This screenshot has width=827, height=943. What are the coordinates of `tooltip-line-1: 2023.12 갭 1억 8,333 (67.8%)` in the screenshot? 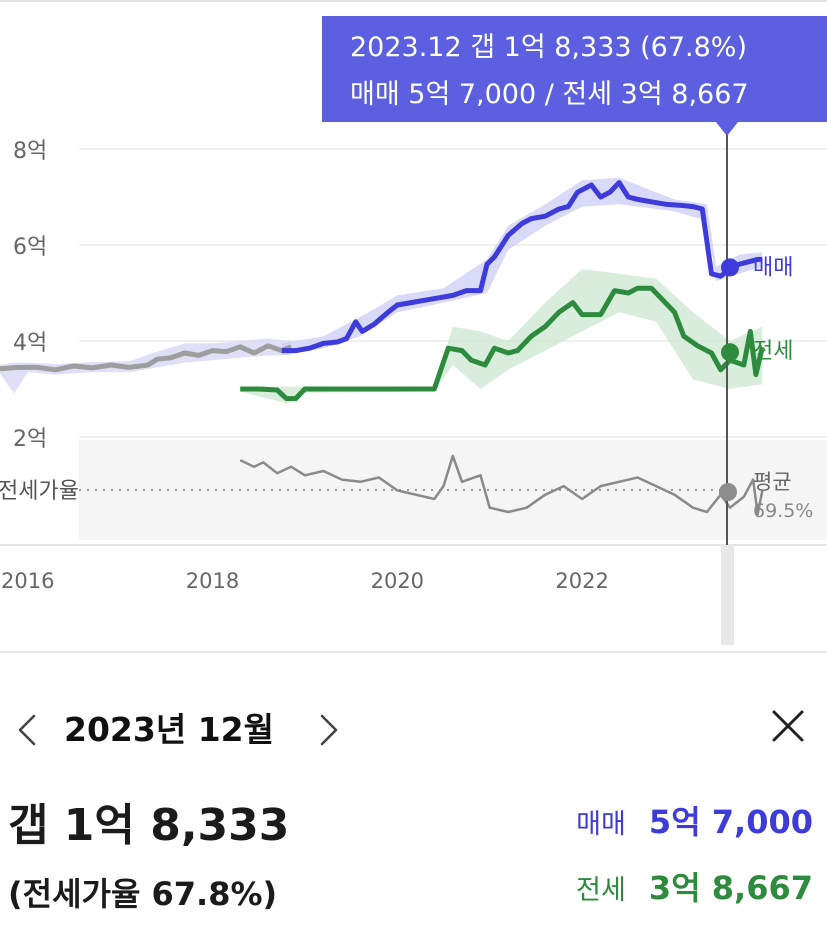 It's located at (548, 47).